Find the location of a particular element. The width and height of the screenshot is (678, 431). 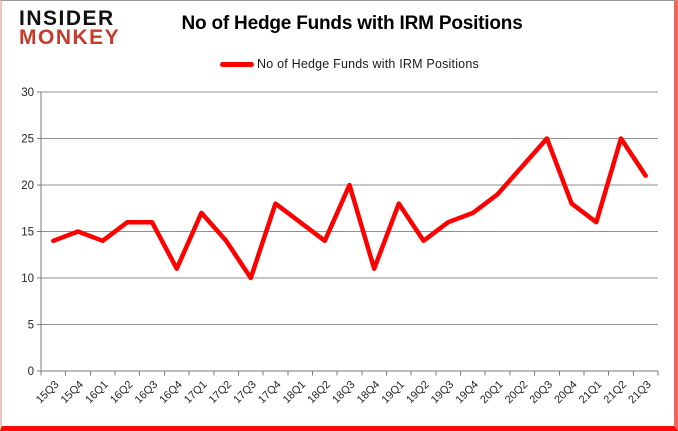

x-axis-label: 17Q4 is located at coordinates (270, 393).